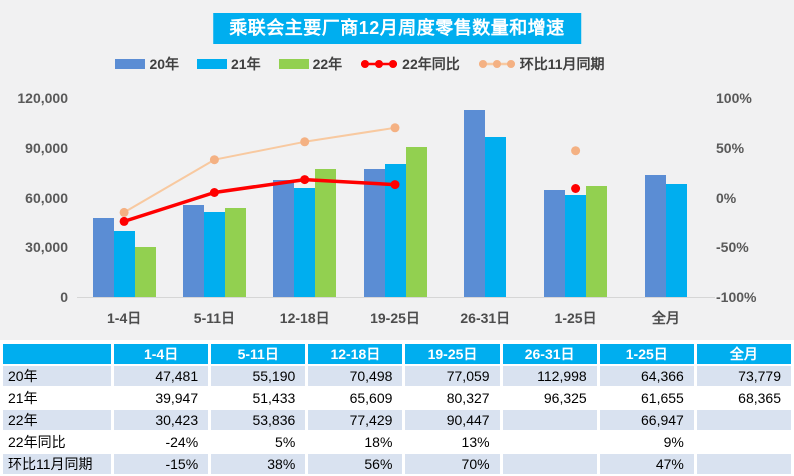 This screenshot has height=476, width=794. I want to click on table-cell: 90,447, so click(452, 420).